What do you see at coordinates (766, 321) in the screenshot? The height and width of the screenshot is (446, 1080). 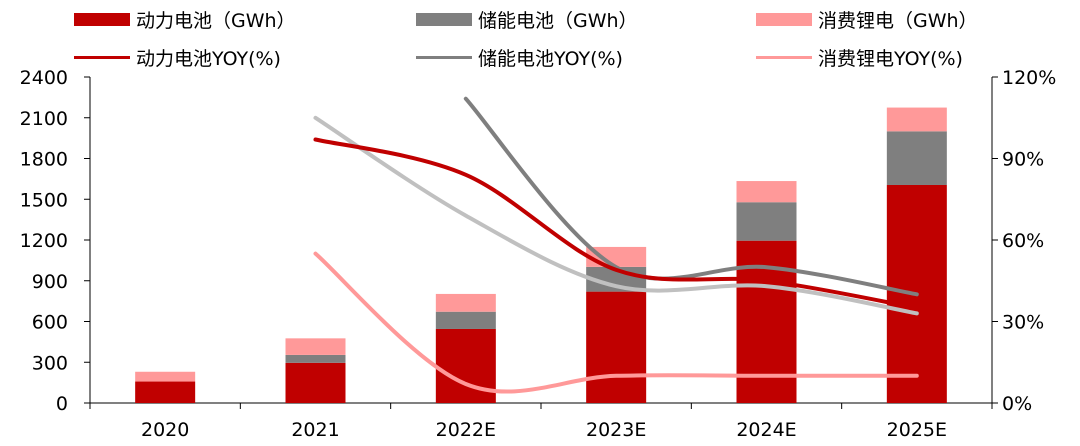 I see `bar-power-2024E` at bounding box center [766, 321].